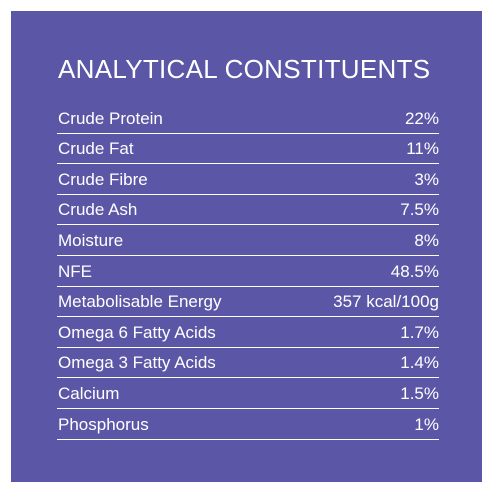 The image size is (494, 494). I want to click on table-row: Metabolisable Energy 357 kcal/100g, so click(248, 302).